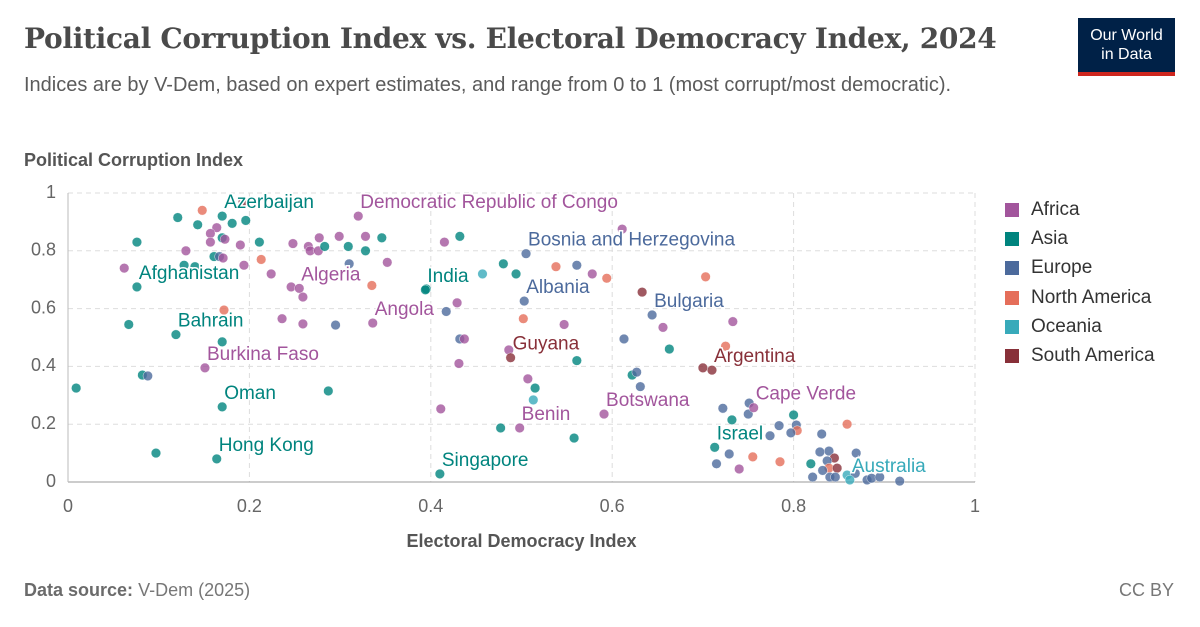  What do you see at coordinates (79, 590) in the screenshot?
I see `source-label: Data source:` at bounding box center [79, 590].